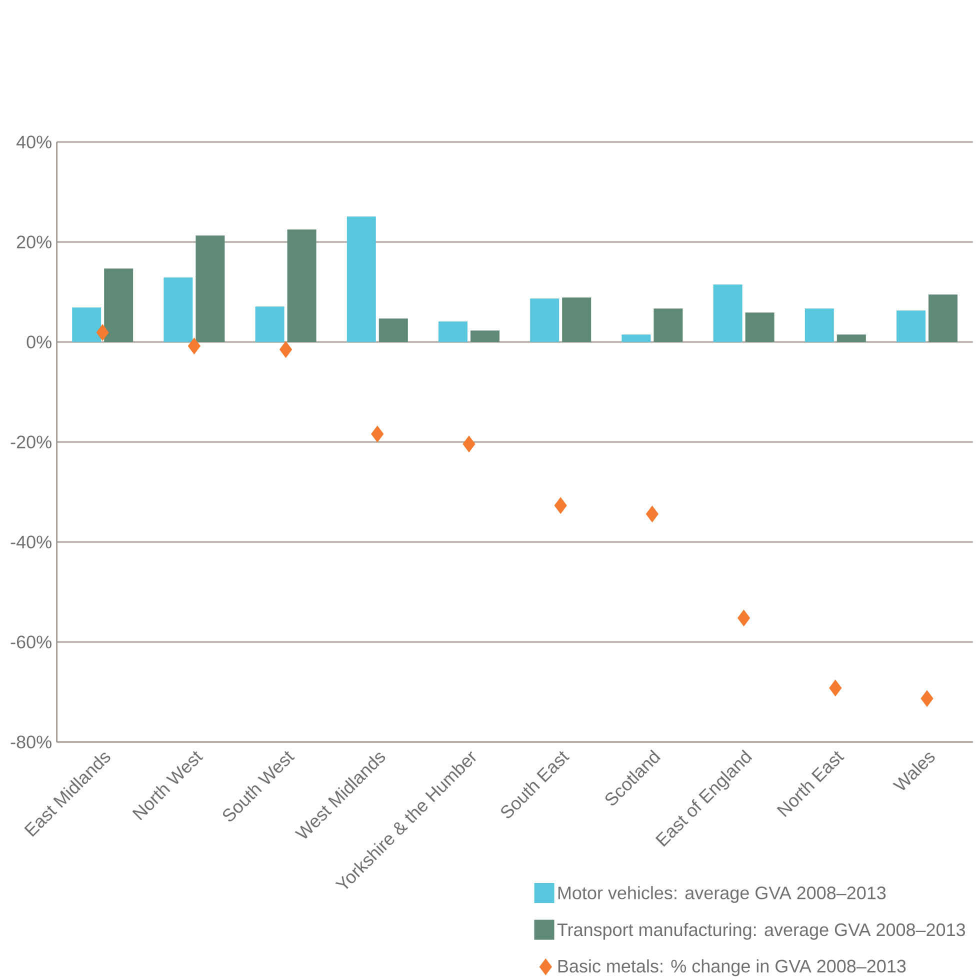 The image size is (980, 980). I want to click on legend-label: Transport manufacturing: average GVA 2008–2013, so click(761, 931).